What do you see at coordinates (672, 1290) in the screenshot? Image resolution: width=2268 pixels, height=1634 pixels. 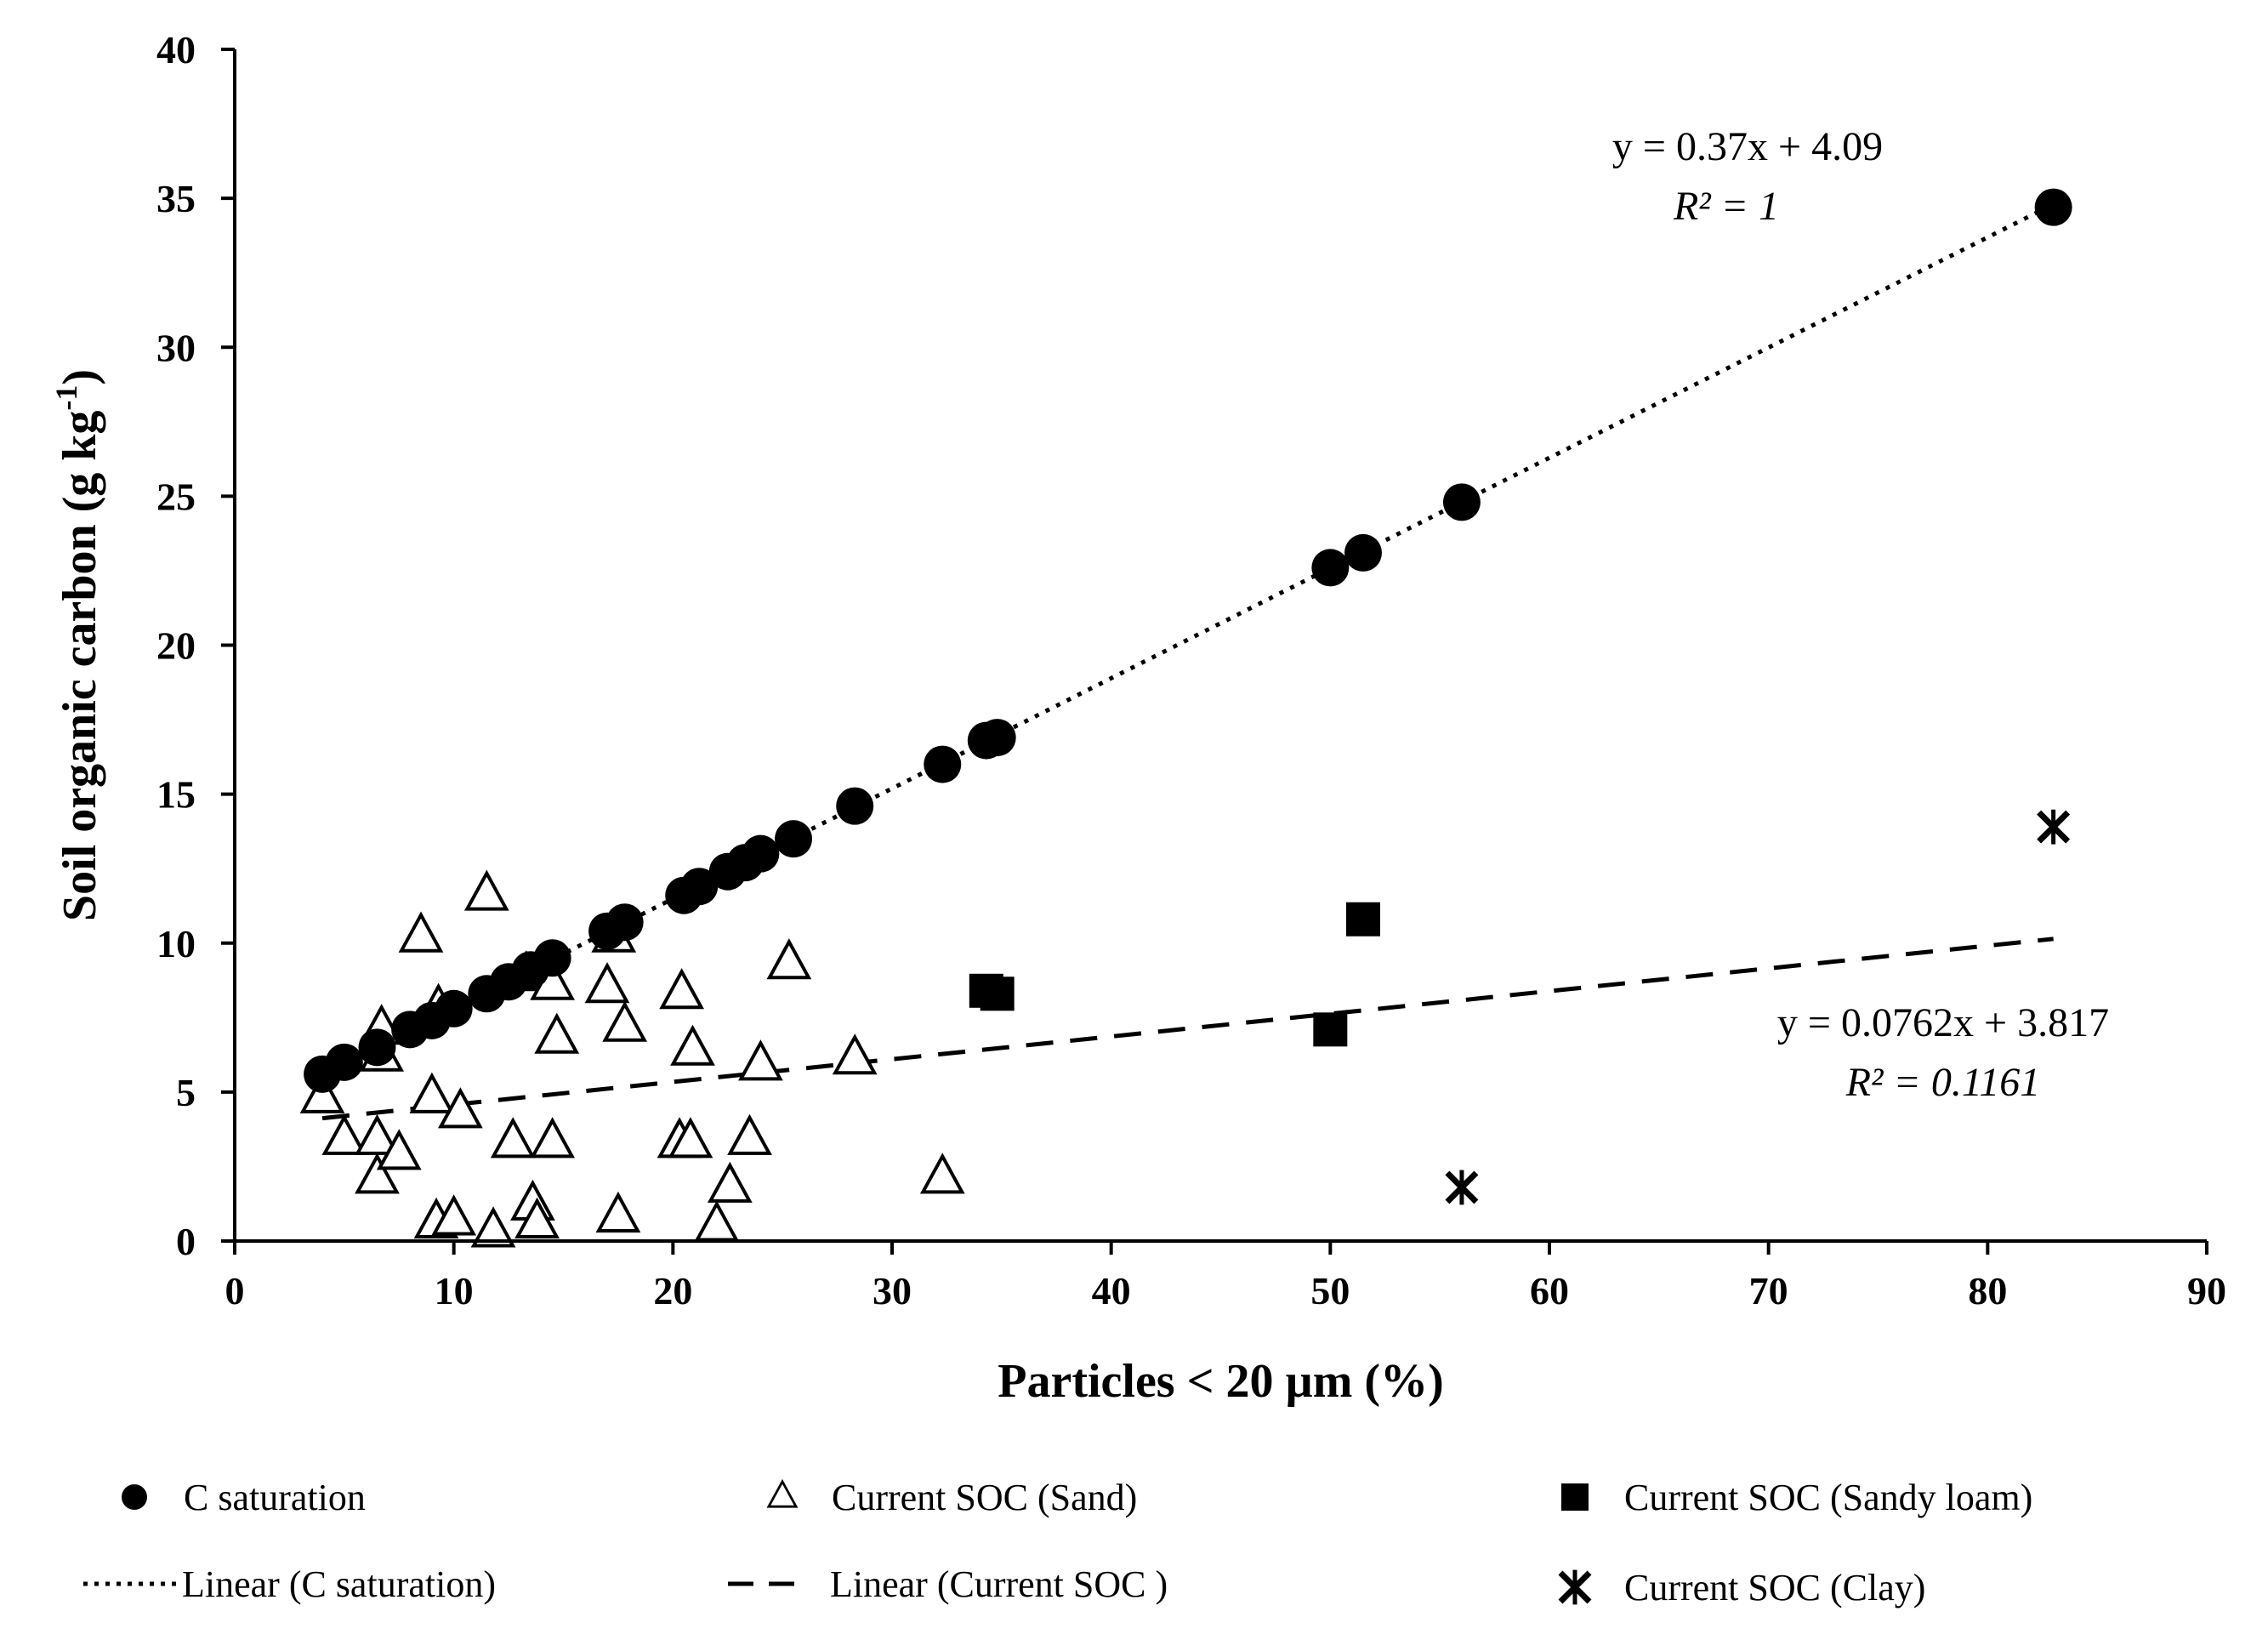 I see `x-tick-label: 20` at bounding box center [672, 1290].